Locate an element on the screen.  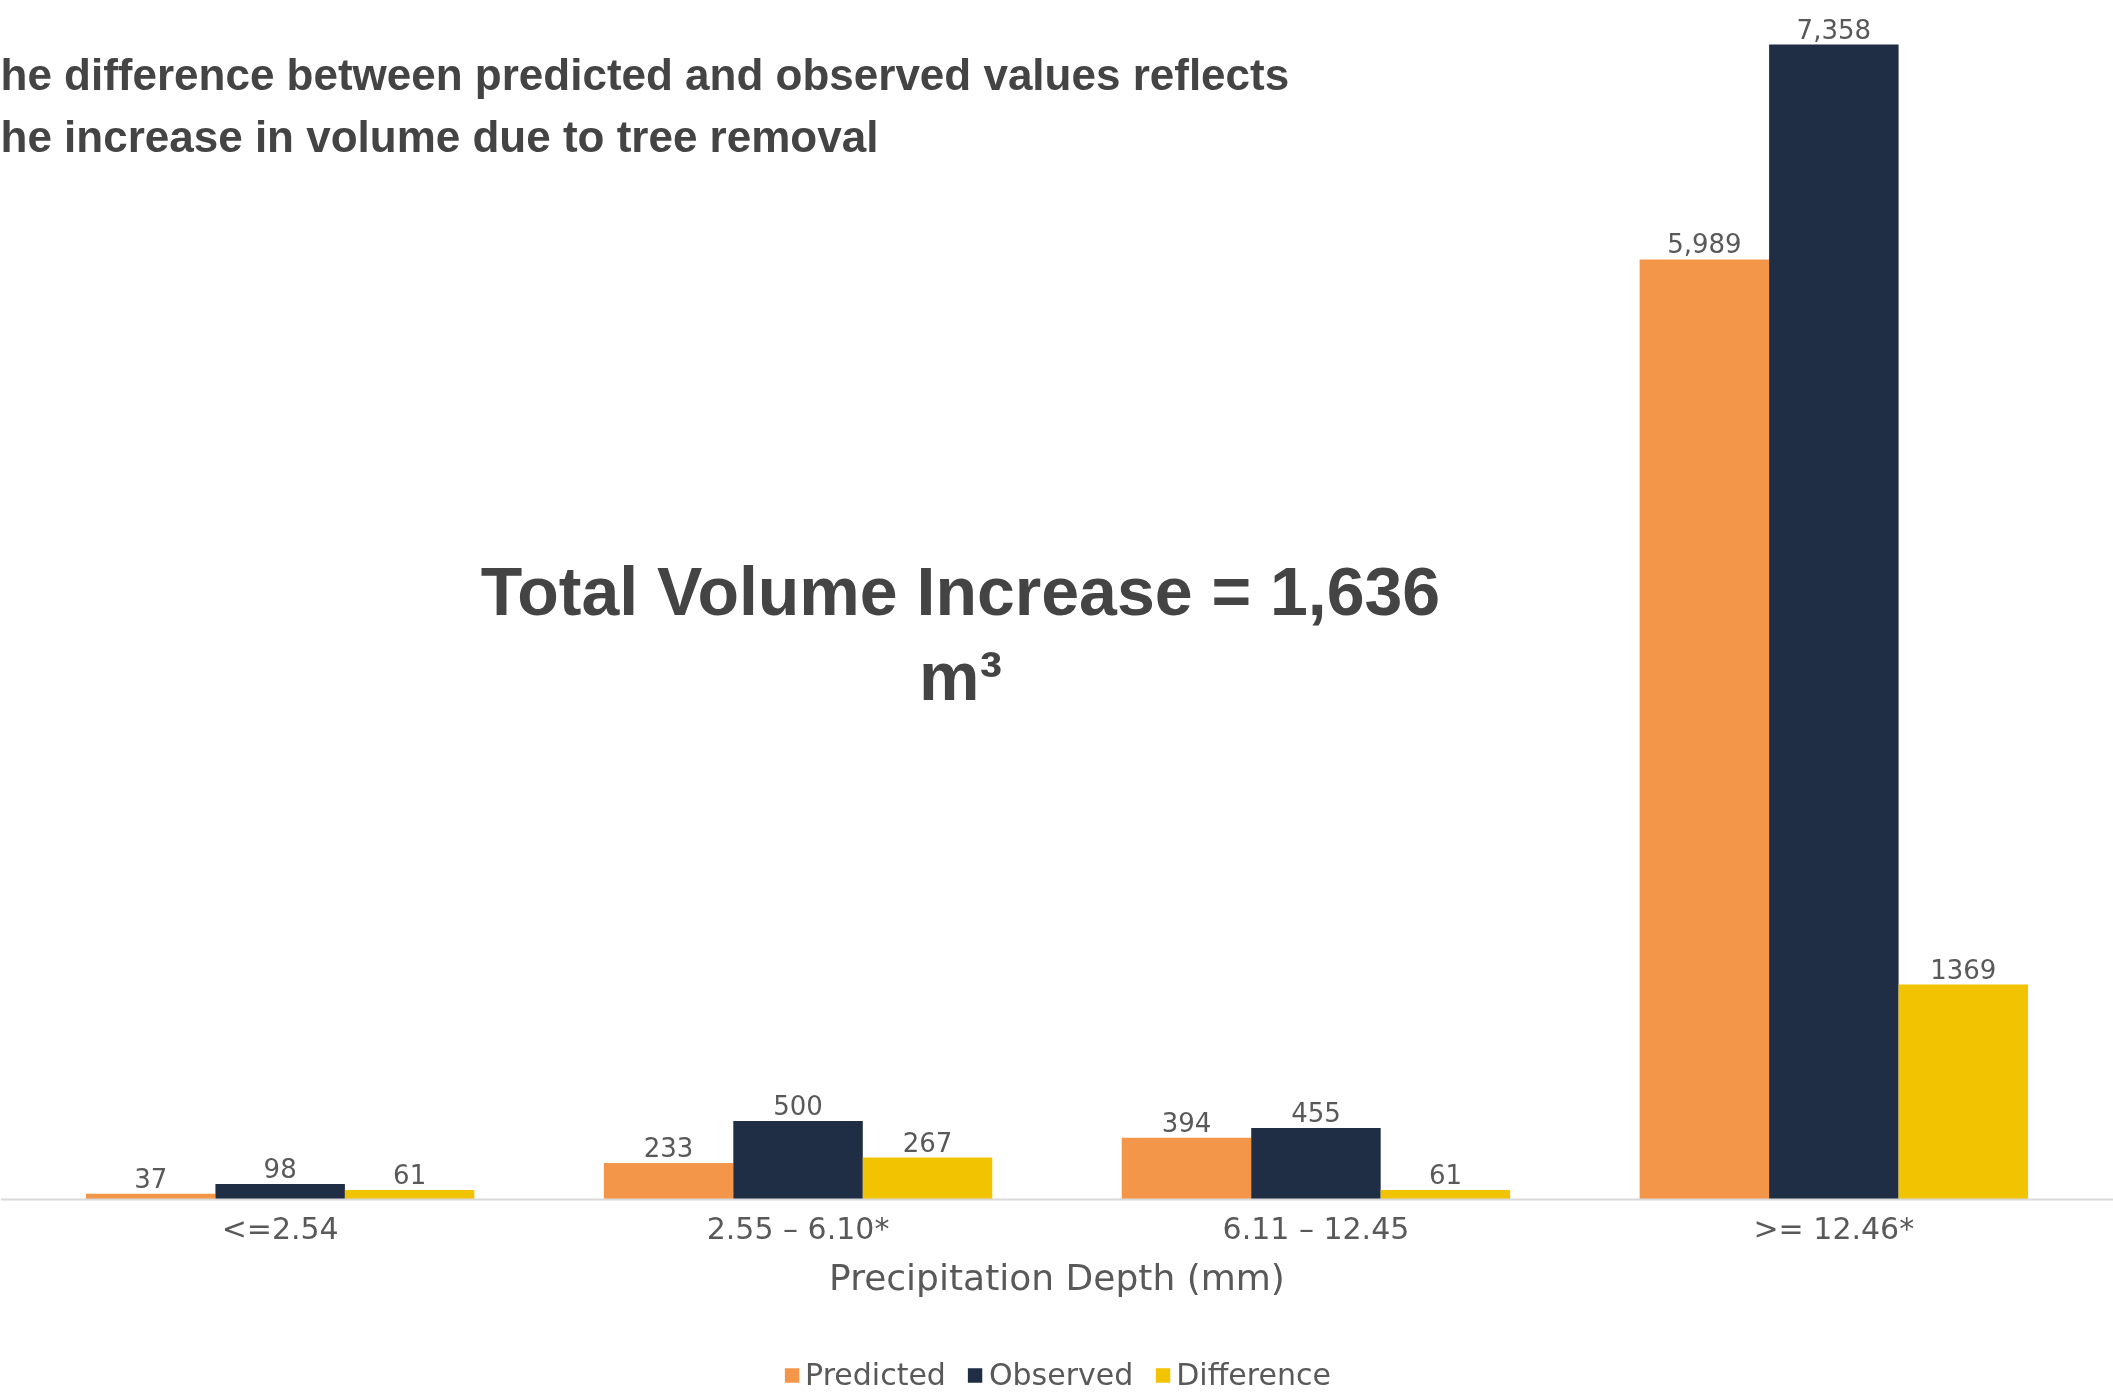
data-label: 500 is located at coordinates (798, 1106).